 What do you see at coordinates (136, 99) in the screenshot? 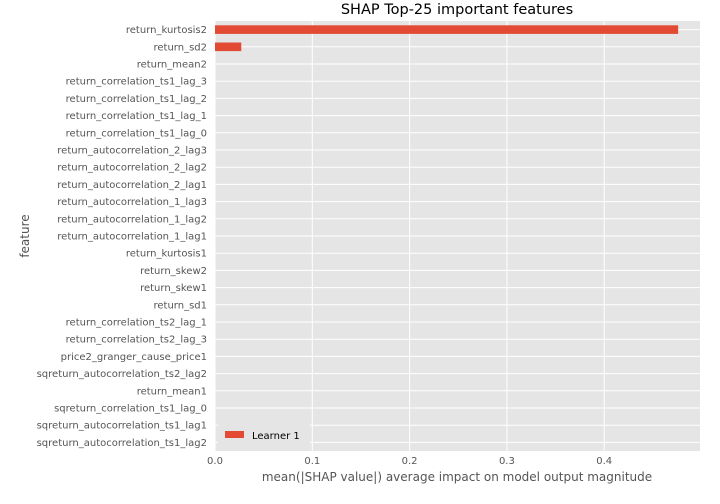
I see `y-tick-label: return_correlation_ts1_lag_2` at bounding box center [136, 99].